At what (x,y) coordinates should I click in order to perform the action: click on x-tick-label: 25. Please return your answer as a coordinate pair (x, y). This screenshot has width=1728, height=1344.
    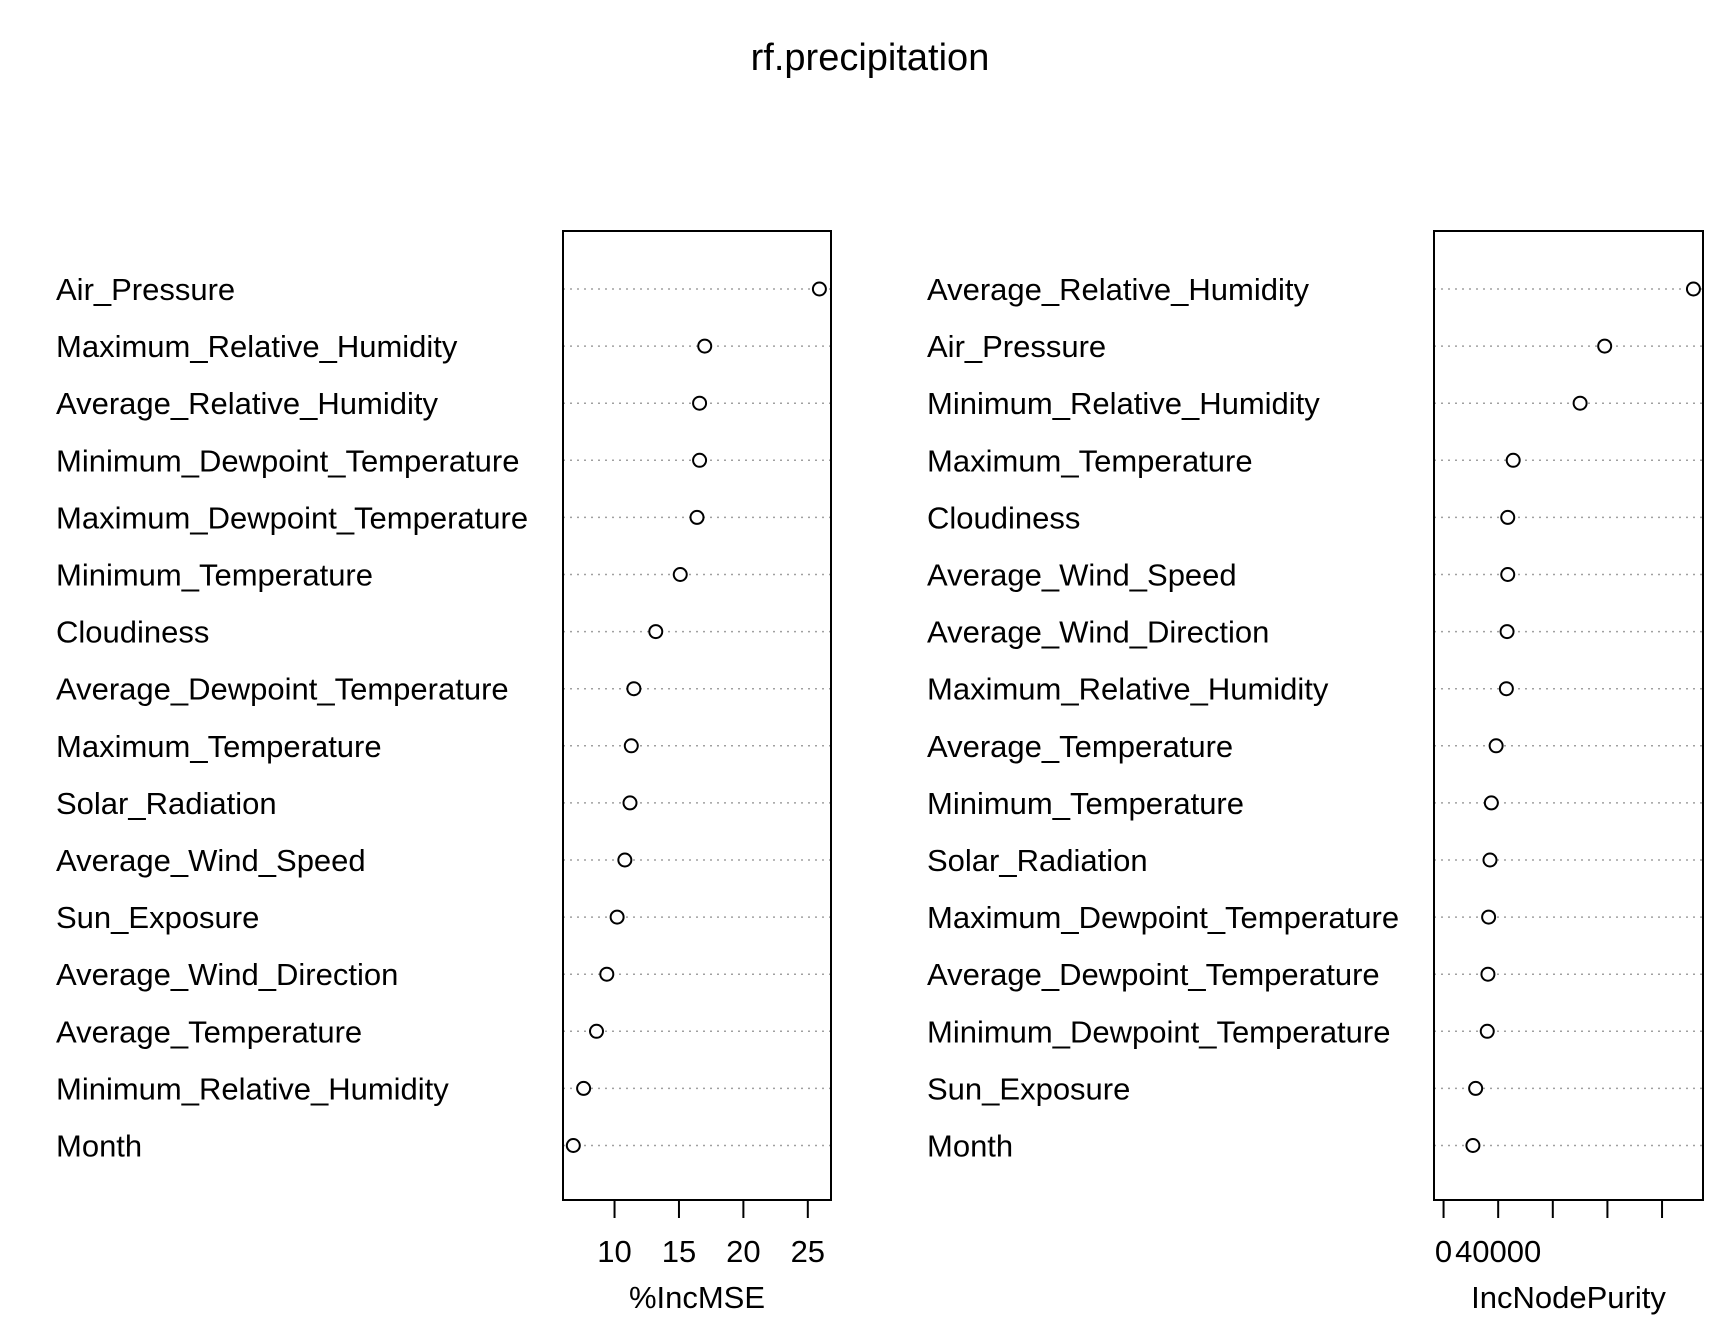
    Looking at the image, I should click on (808, 1251).